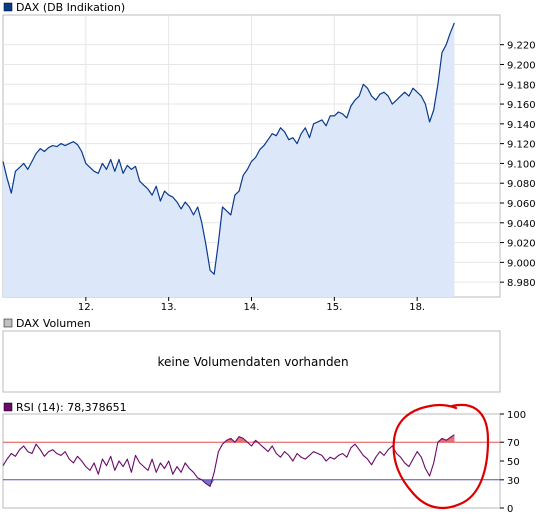 The width and height of the screenshot is (545, 515). I want to click on price-y-tick-label: 9.220, so click(521, 46).